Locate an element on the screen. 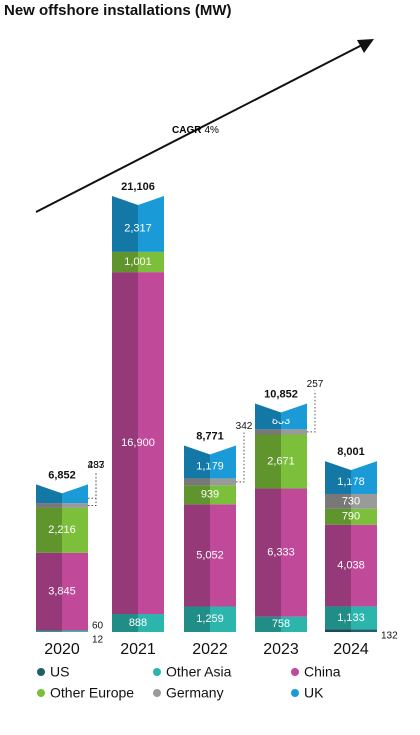 The image size is (420, 735). cagr-annotation: CAGR 4% is located at coordinates (195, 130).